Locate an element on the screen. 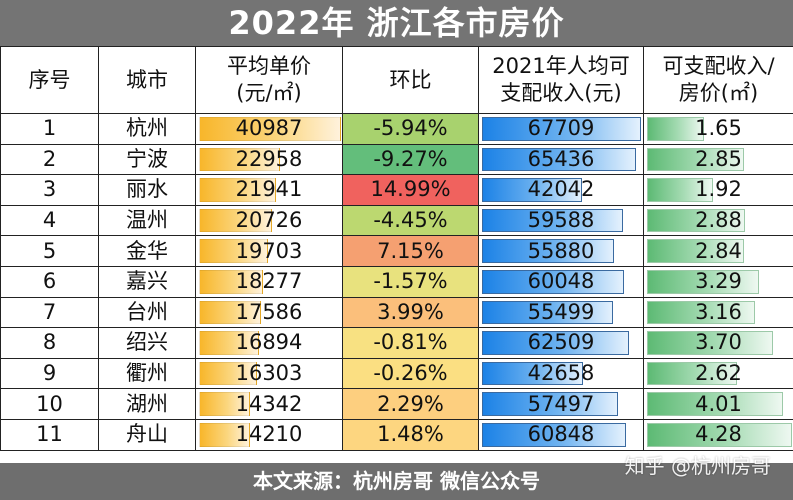 The image size is (793, 500). cell-income: 55880 is located at coordinates (561, 251).